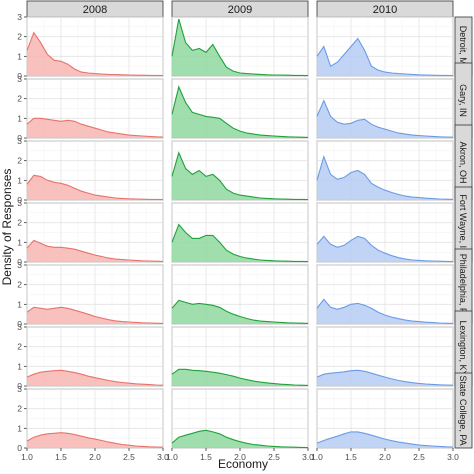 This screenshot has height=474, width=474. What do you see at coordinates (463, 348) in the screenshot?
I see `row-strip-label: Lexington, KY` at bounding box center [463, 348].